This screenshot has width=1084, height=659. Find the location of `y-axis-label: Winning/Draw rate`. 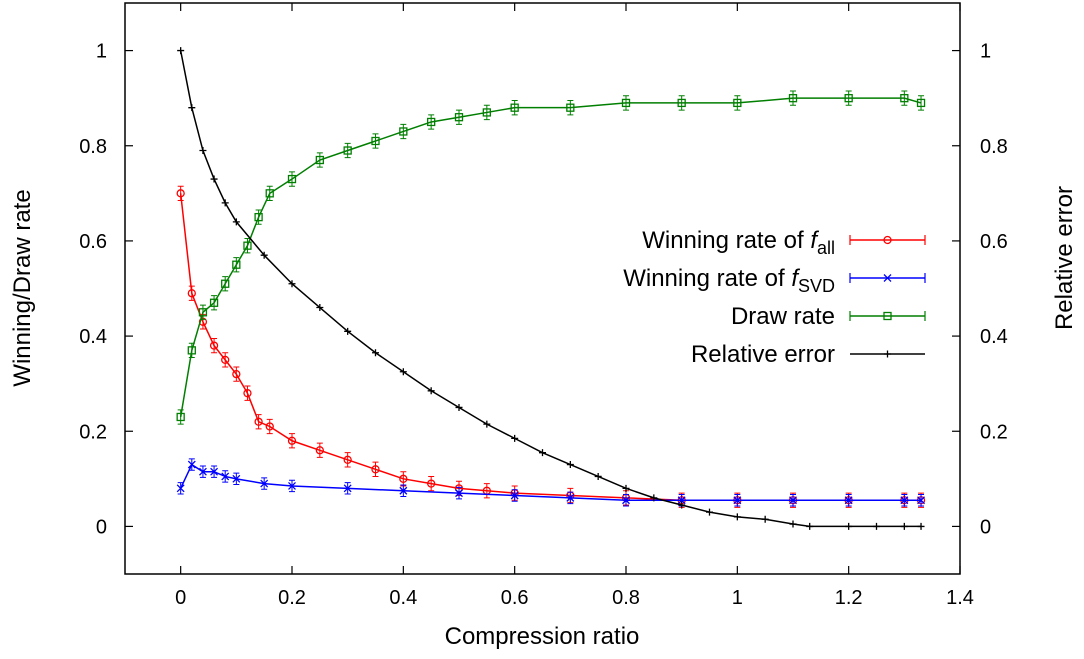

y-axis-label: Winning/Draw rate is located at coordinates (22, 287).